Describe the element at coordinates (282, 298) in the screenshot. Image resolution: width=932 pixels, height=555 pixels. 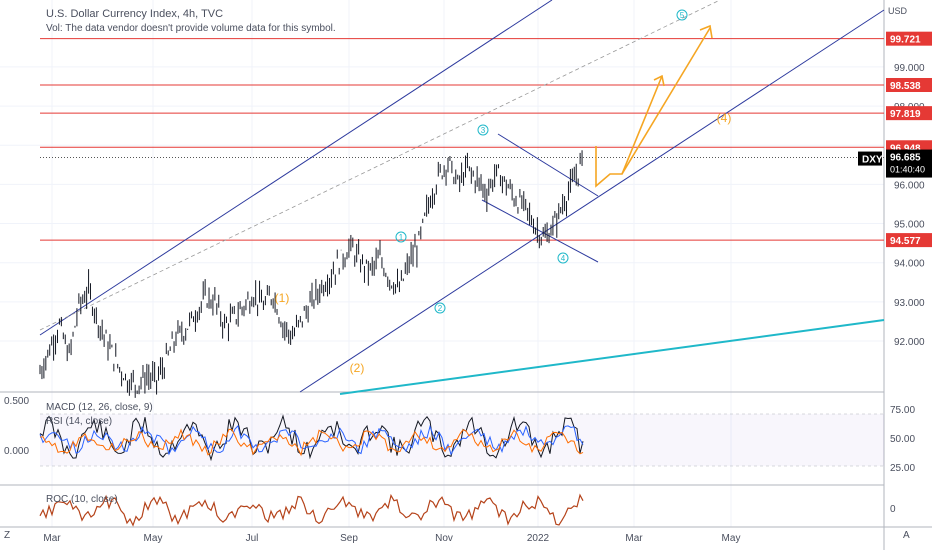
I see `wave-label: (1)` at that location.